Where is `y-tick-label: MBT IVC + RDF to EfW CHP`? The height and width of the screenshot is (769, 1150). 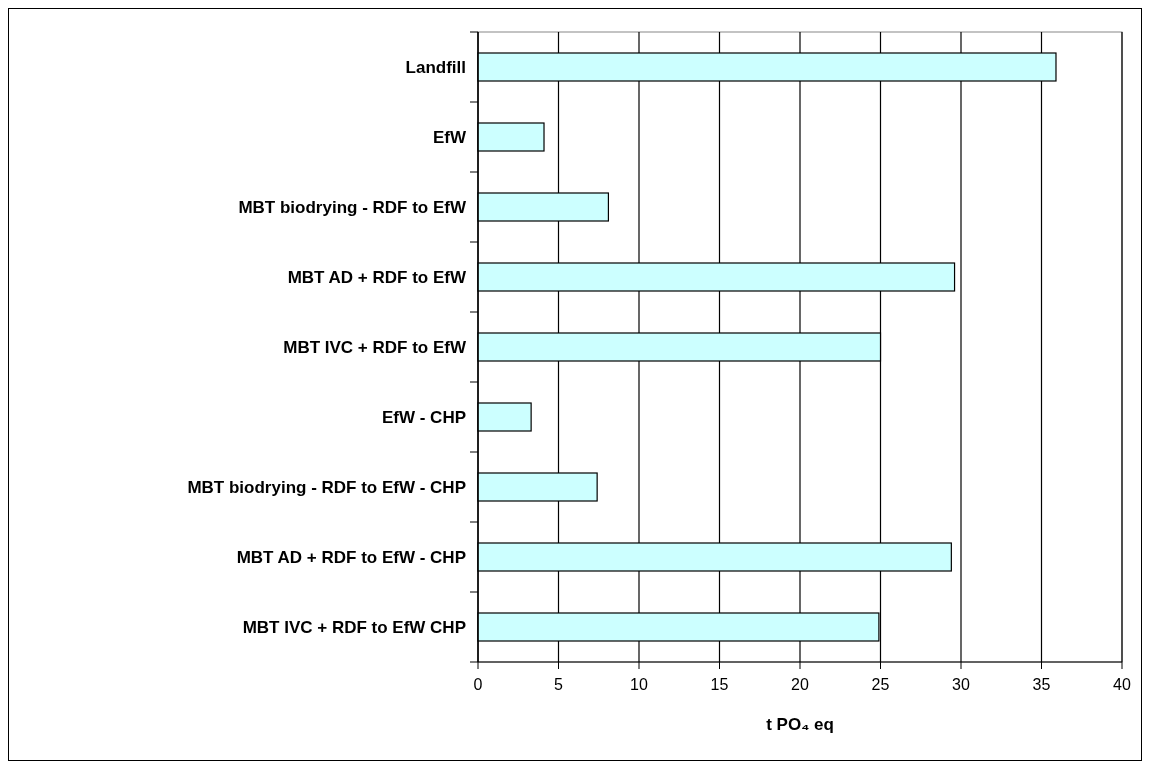
y-tick-label: MBT IVC + RDF to EfW CHP is located at coordinates (354, 627).